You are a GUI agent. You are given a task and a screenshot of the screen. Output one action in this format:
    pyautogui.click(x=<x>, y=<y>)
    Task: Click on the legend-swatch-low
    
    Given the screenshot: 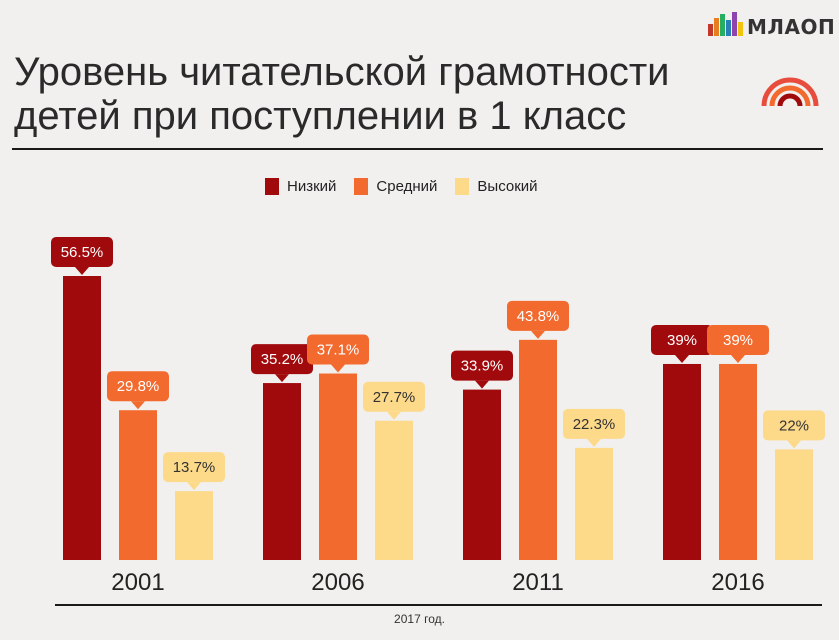 What is the action you would take?
    pyautogui.click(x=272, y=186)
    